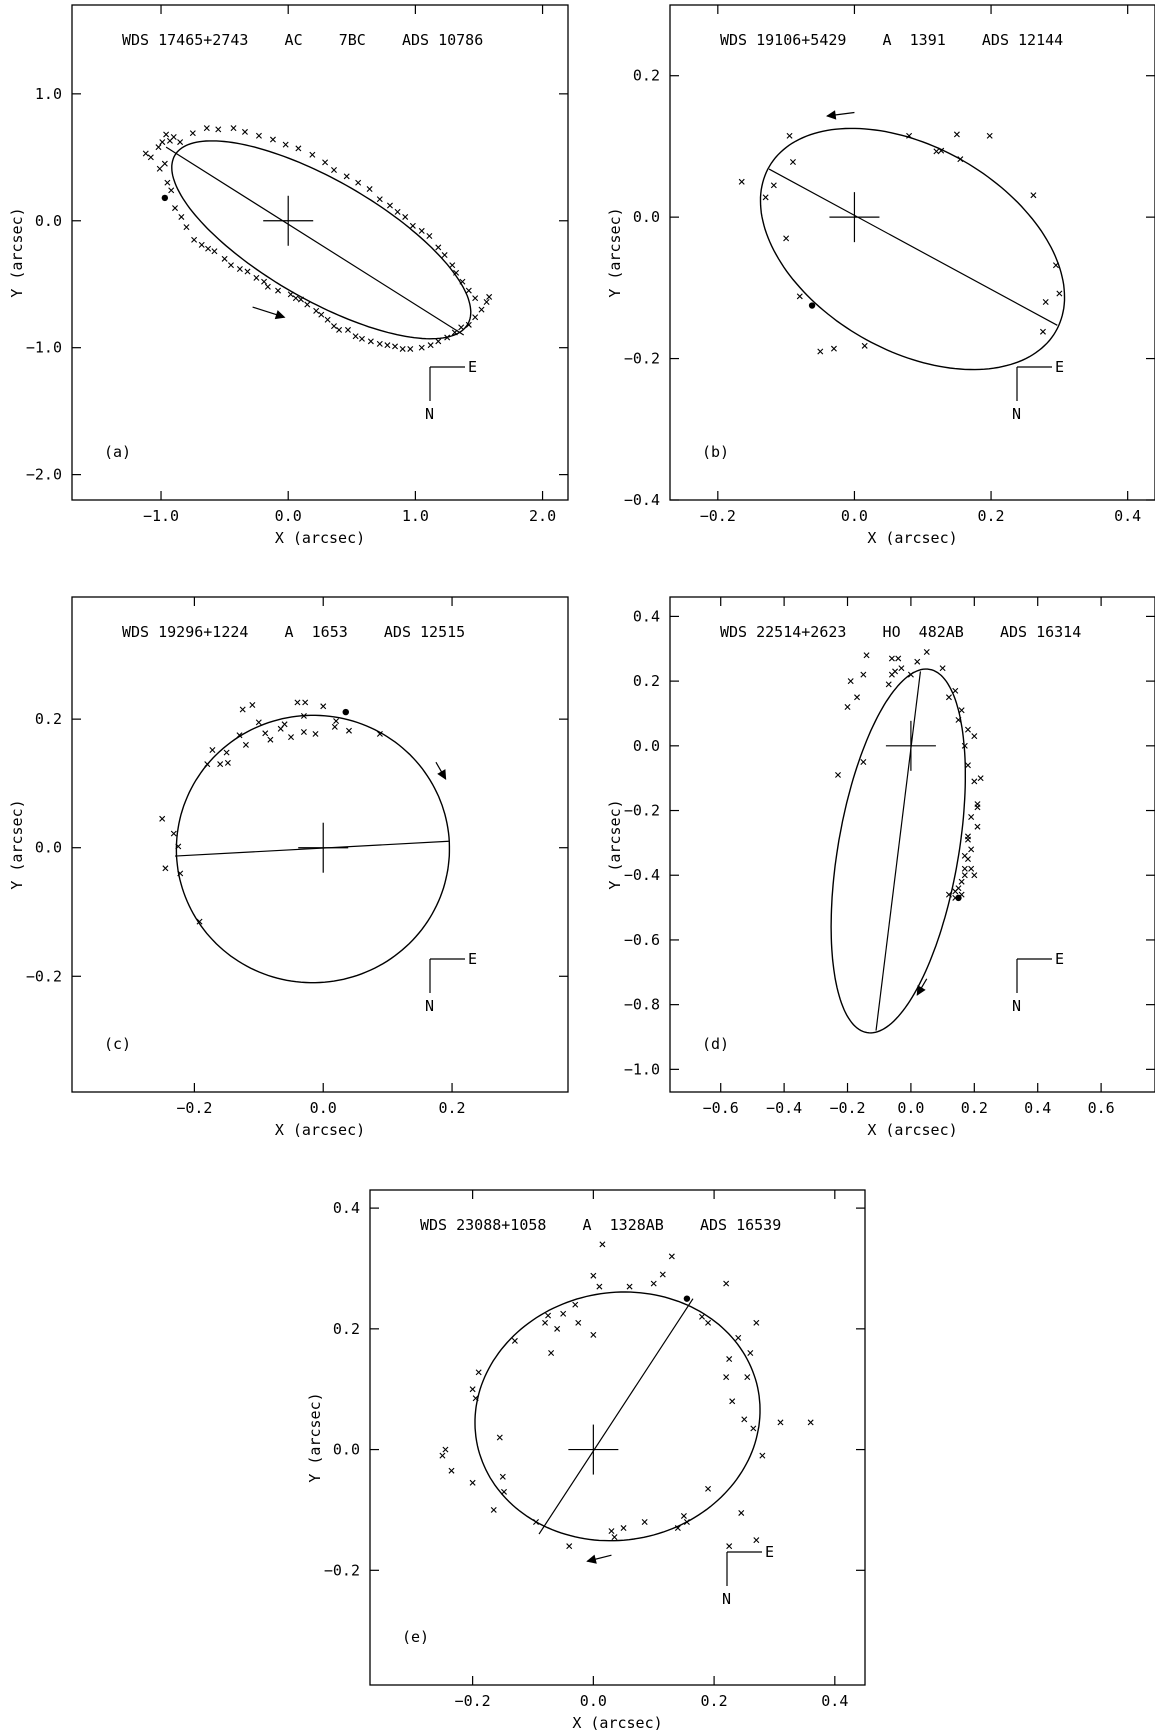 Image resolution: width=1155 pixels, height=1733 pixels. Describe the element at coordinates (642, 359) in the screenshot. I see `y-tick-label: −0.2` at that location.